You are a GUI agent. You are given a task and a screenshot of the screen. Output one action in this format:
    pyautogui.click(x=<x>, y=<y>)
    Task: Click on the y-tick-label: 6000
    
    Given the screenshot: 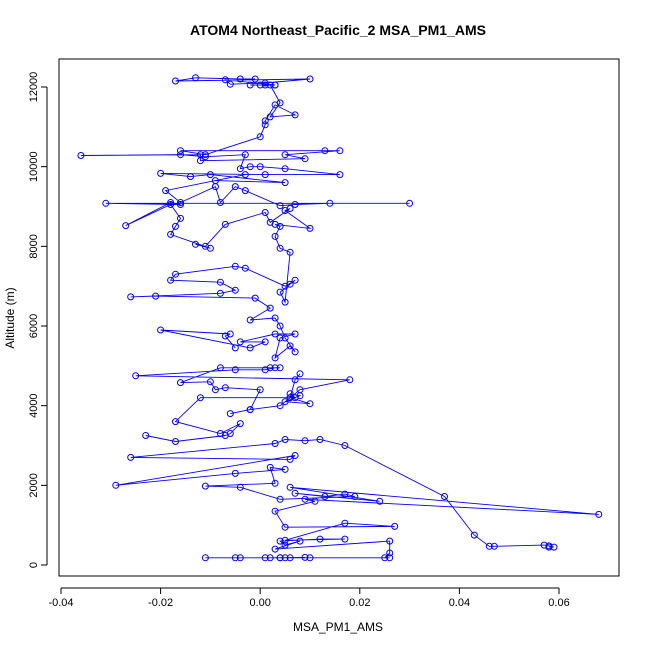 What is the action you would take?
    pyautogui.click(x=34, y=326)
    